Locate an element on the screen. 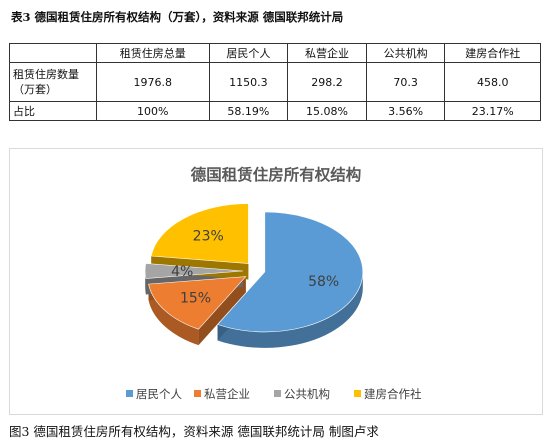 This screenshot has height=444, width=550. legend-label: 建房合作社 is located at coordinates (393, 394).